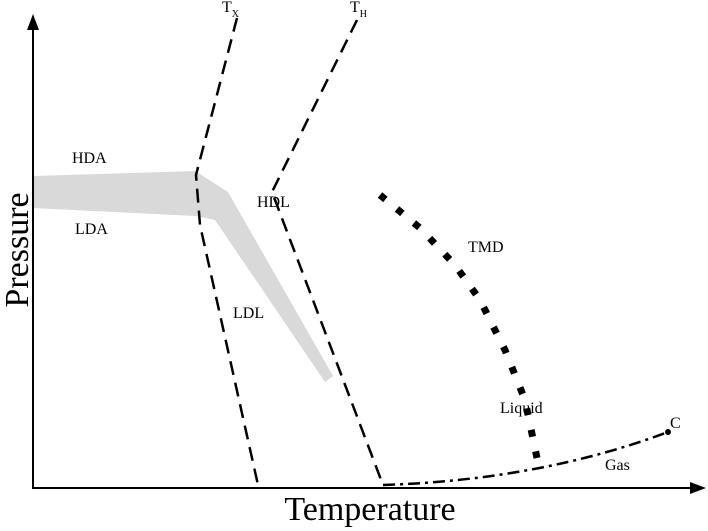  I want to click on th-label: TH, so click(358, 10).